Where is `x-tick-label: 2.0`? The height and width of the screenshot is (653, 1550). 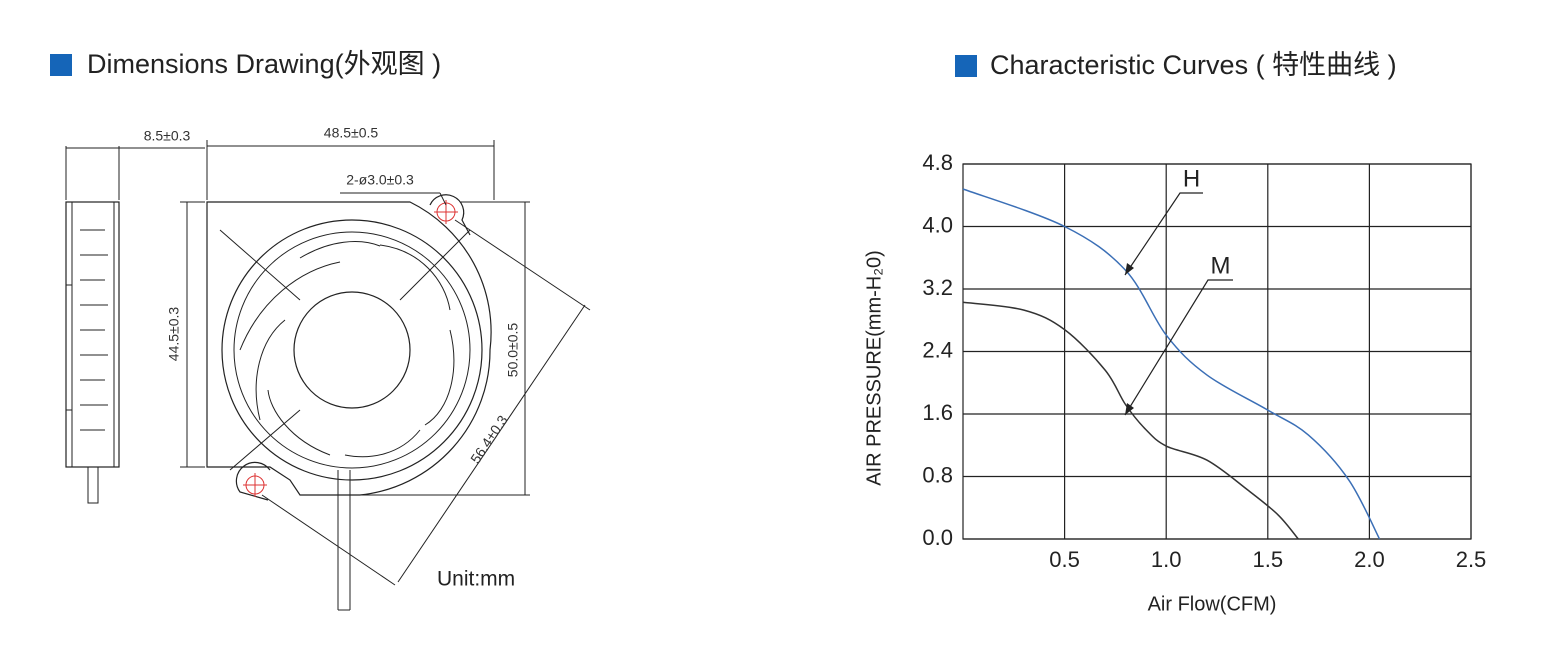 x-tick-label: 2.0 is located at coordinates (1369, 559).